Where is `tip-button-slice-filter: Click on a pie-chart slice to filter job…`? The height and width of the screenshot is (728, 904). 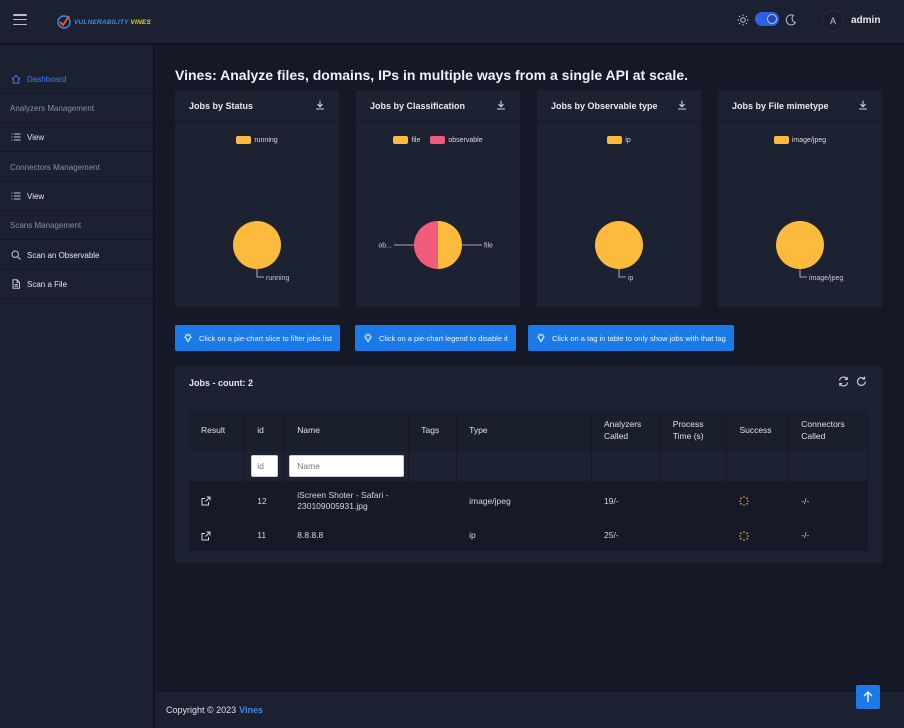 tip-button-slice-filter: Click on a pie-chart slice to filter job… is located at coordinates (257, 338).